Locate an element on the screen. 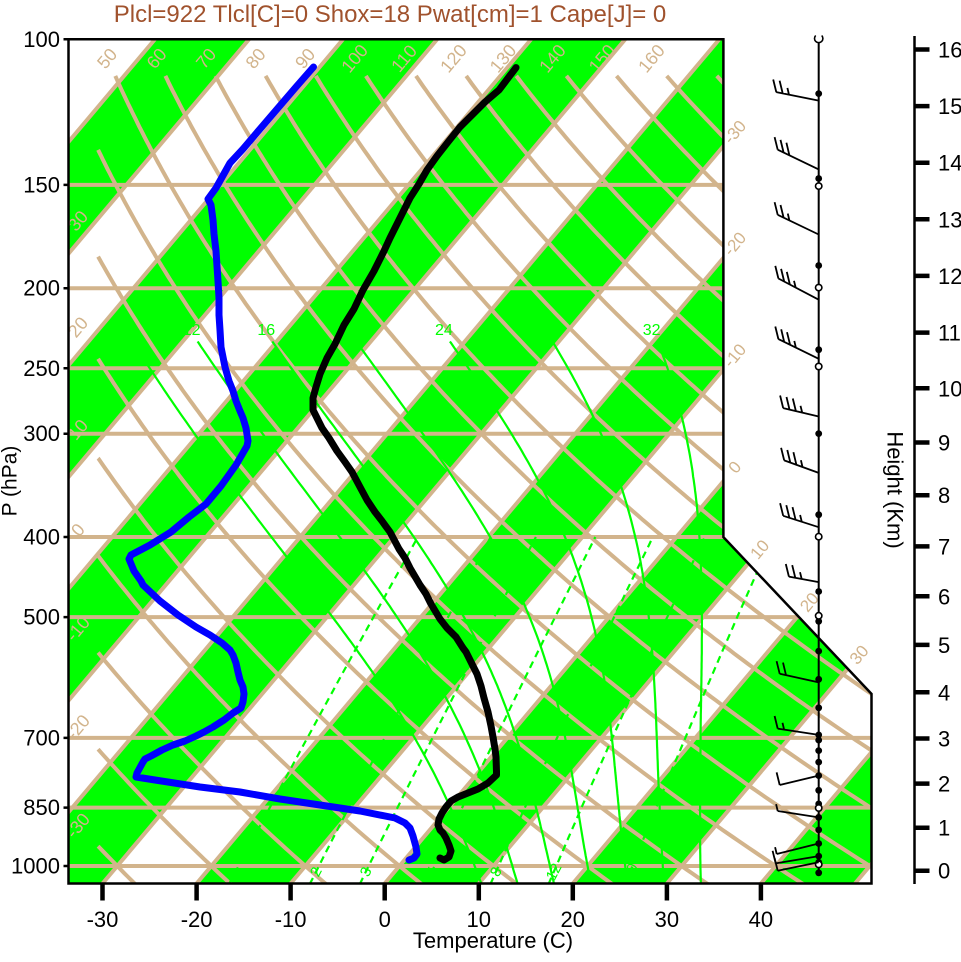 This screenshot has width=961, height=962. svg-text: 28 is located at coordinates (547, 330).